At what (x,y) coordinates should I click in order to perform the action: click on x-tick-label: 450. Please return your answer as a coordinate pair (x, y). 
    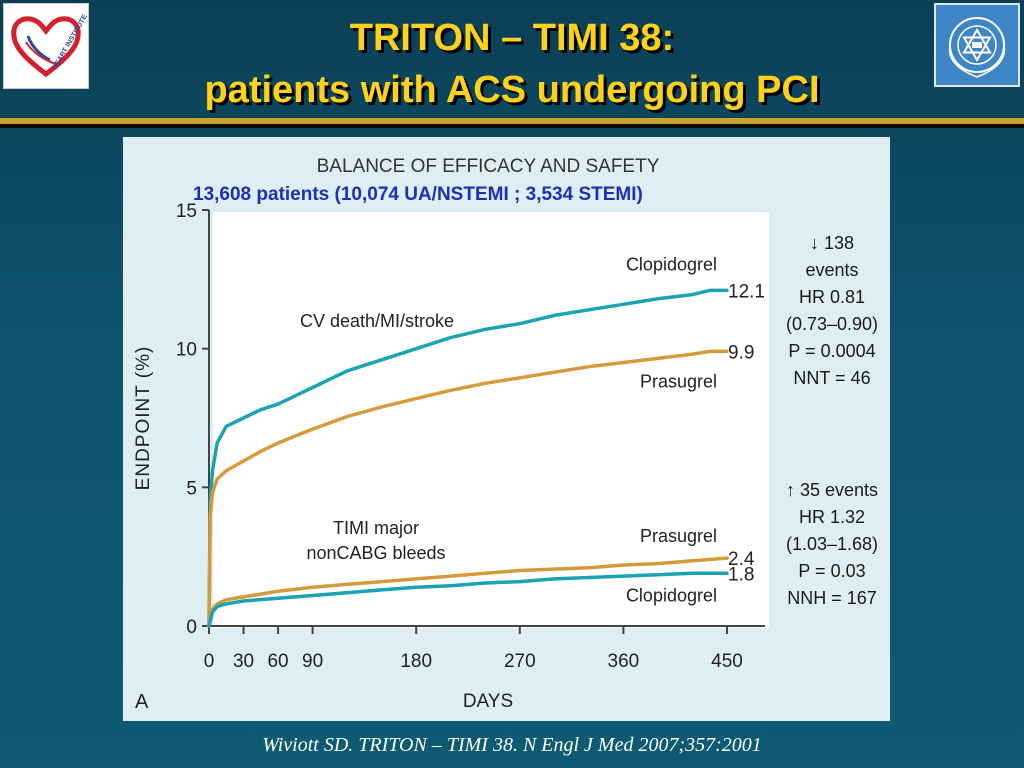
    Looking at the image, I should click on (727, 661).